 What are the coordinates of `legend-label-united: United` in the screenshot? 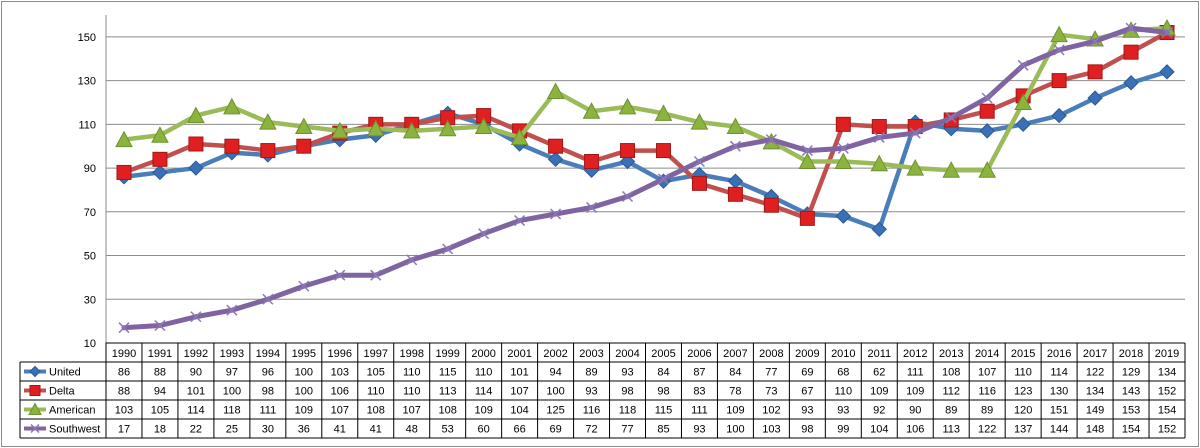 It's located at (65, 373).